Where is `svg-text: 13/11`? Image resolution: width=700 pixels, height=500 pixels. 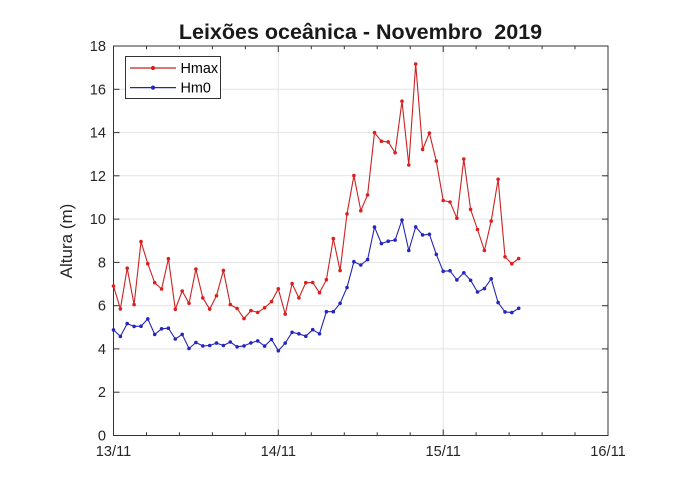 svg-text: 13/11 is located at coordinates (113, 452).